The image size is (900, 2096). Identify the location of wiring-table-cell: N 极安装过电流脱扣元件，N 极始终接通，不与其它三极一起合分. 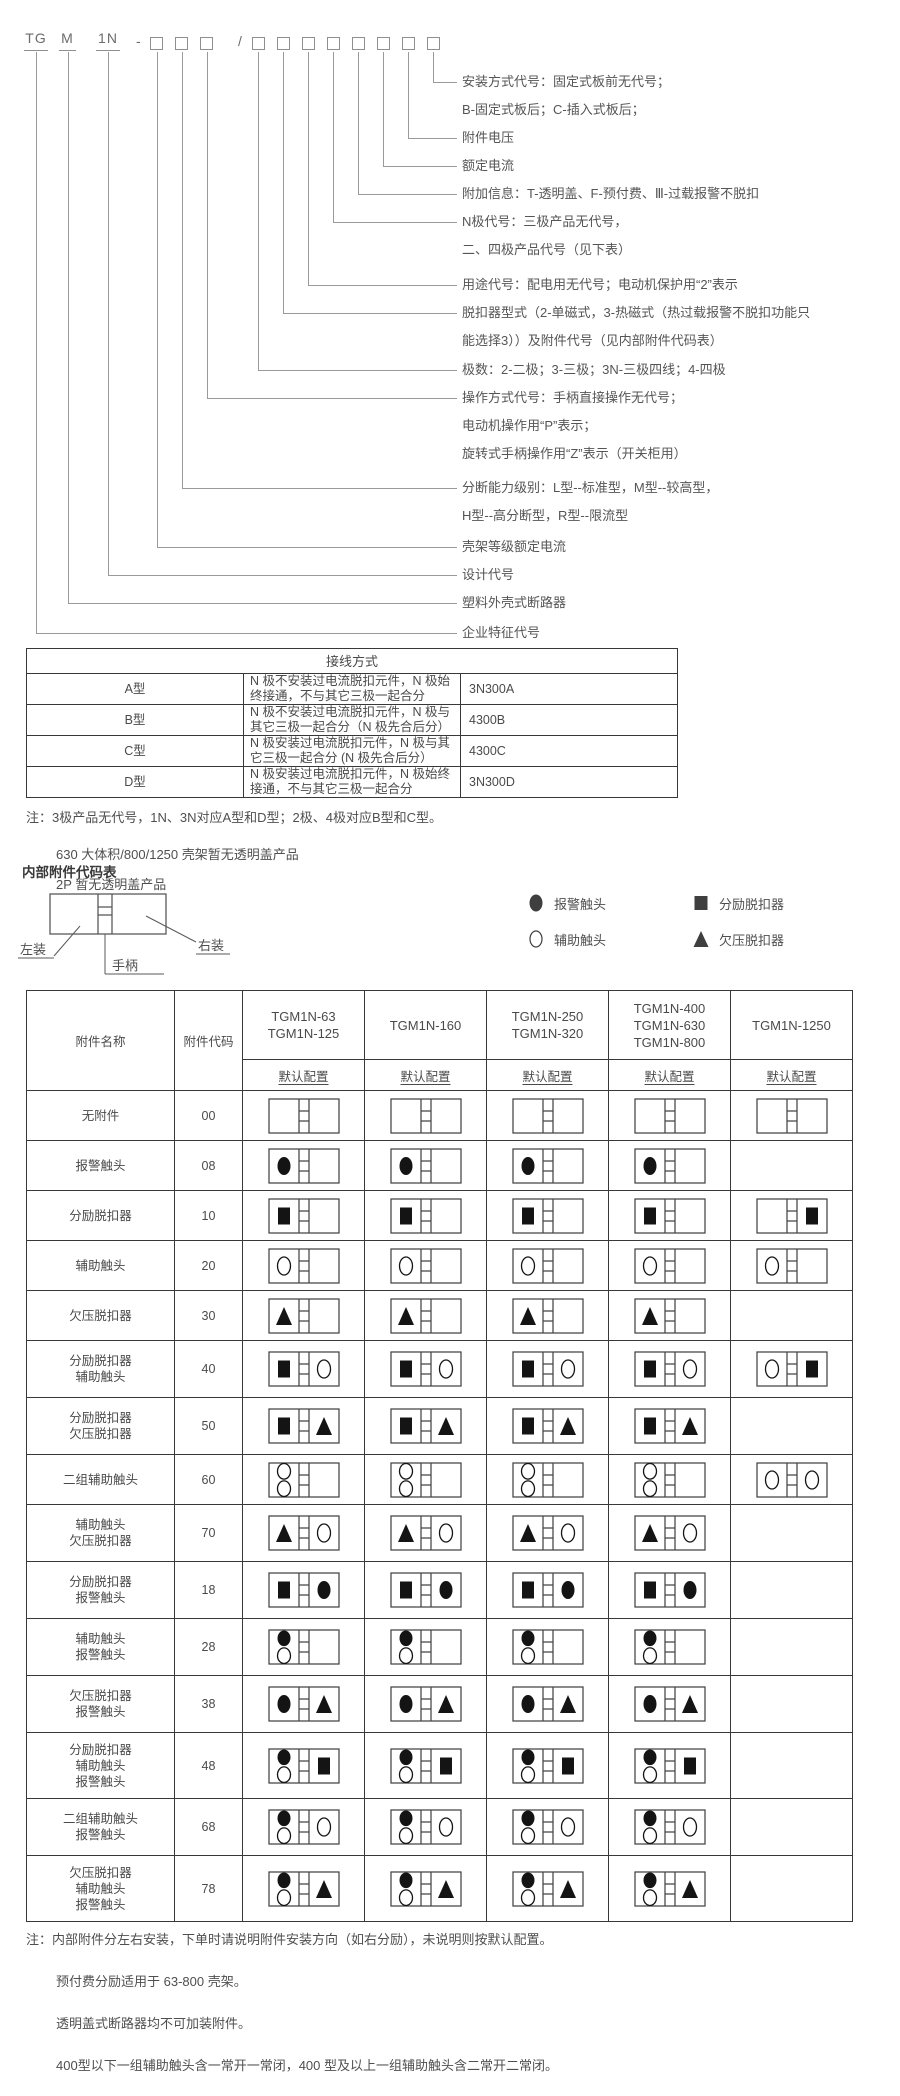
(352, 782).